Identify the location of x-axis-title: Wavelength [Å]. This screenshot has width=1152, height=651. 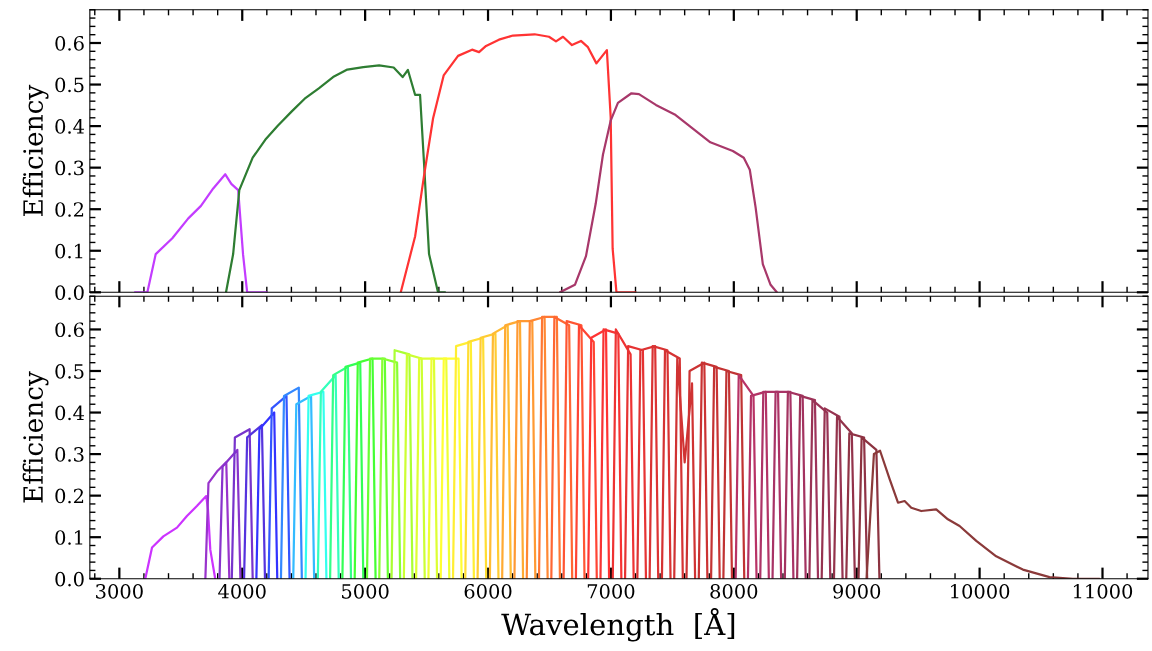
(618, 624).